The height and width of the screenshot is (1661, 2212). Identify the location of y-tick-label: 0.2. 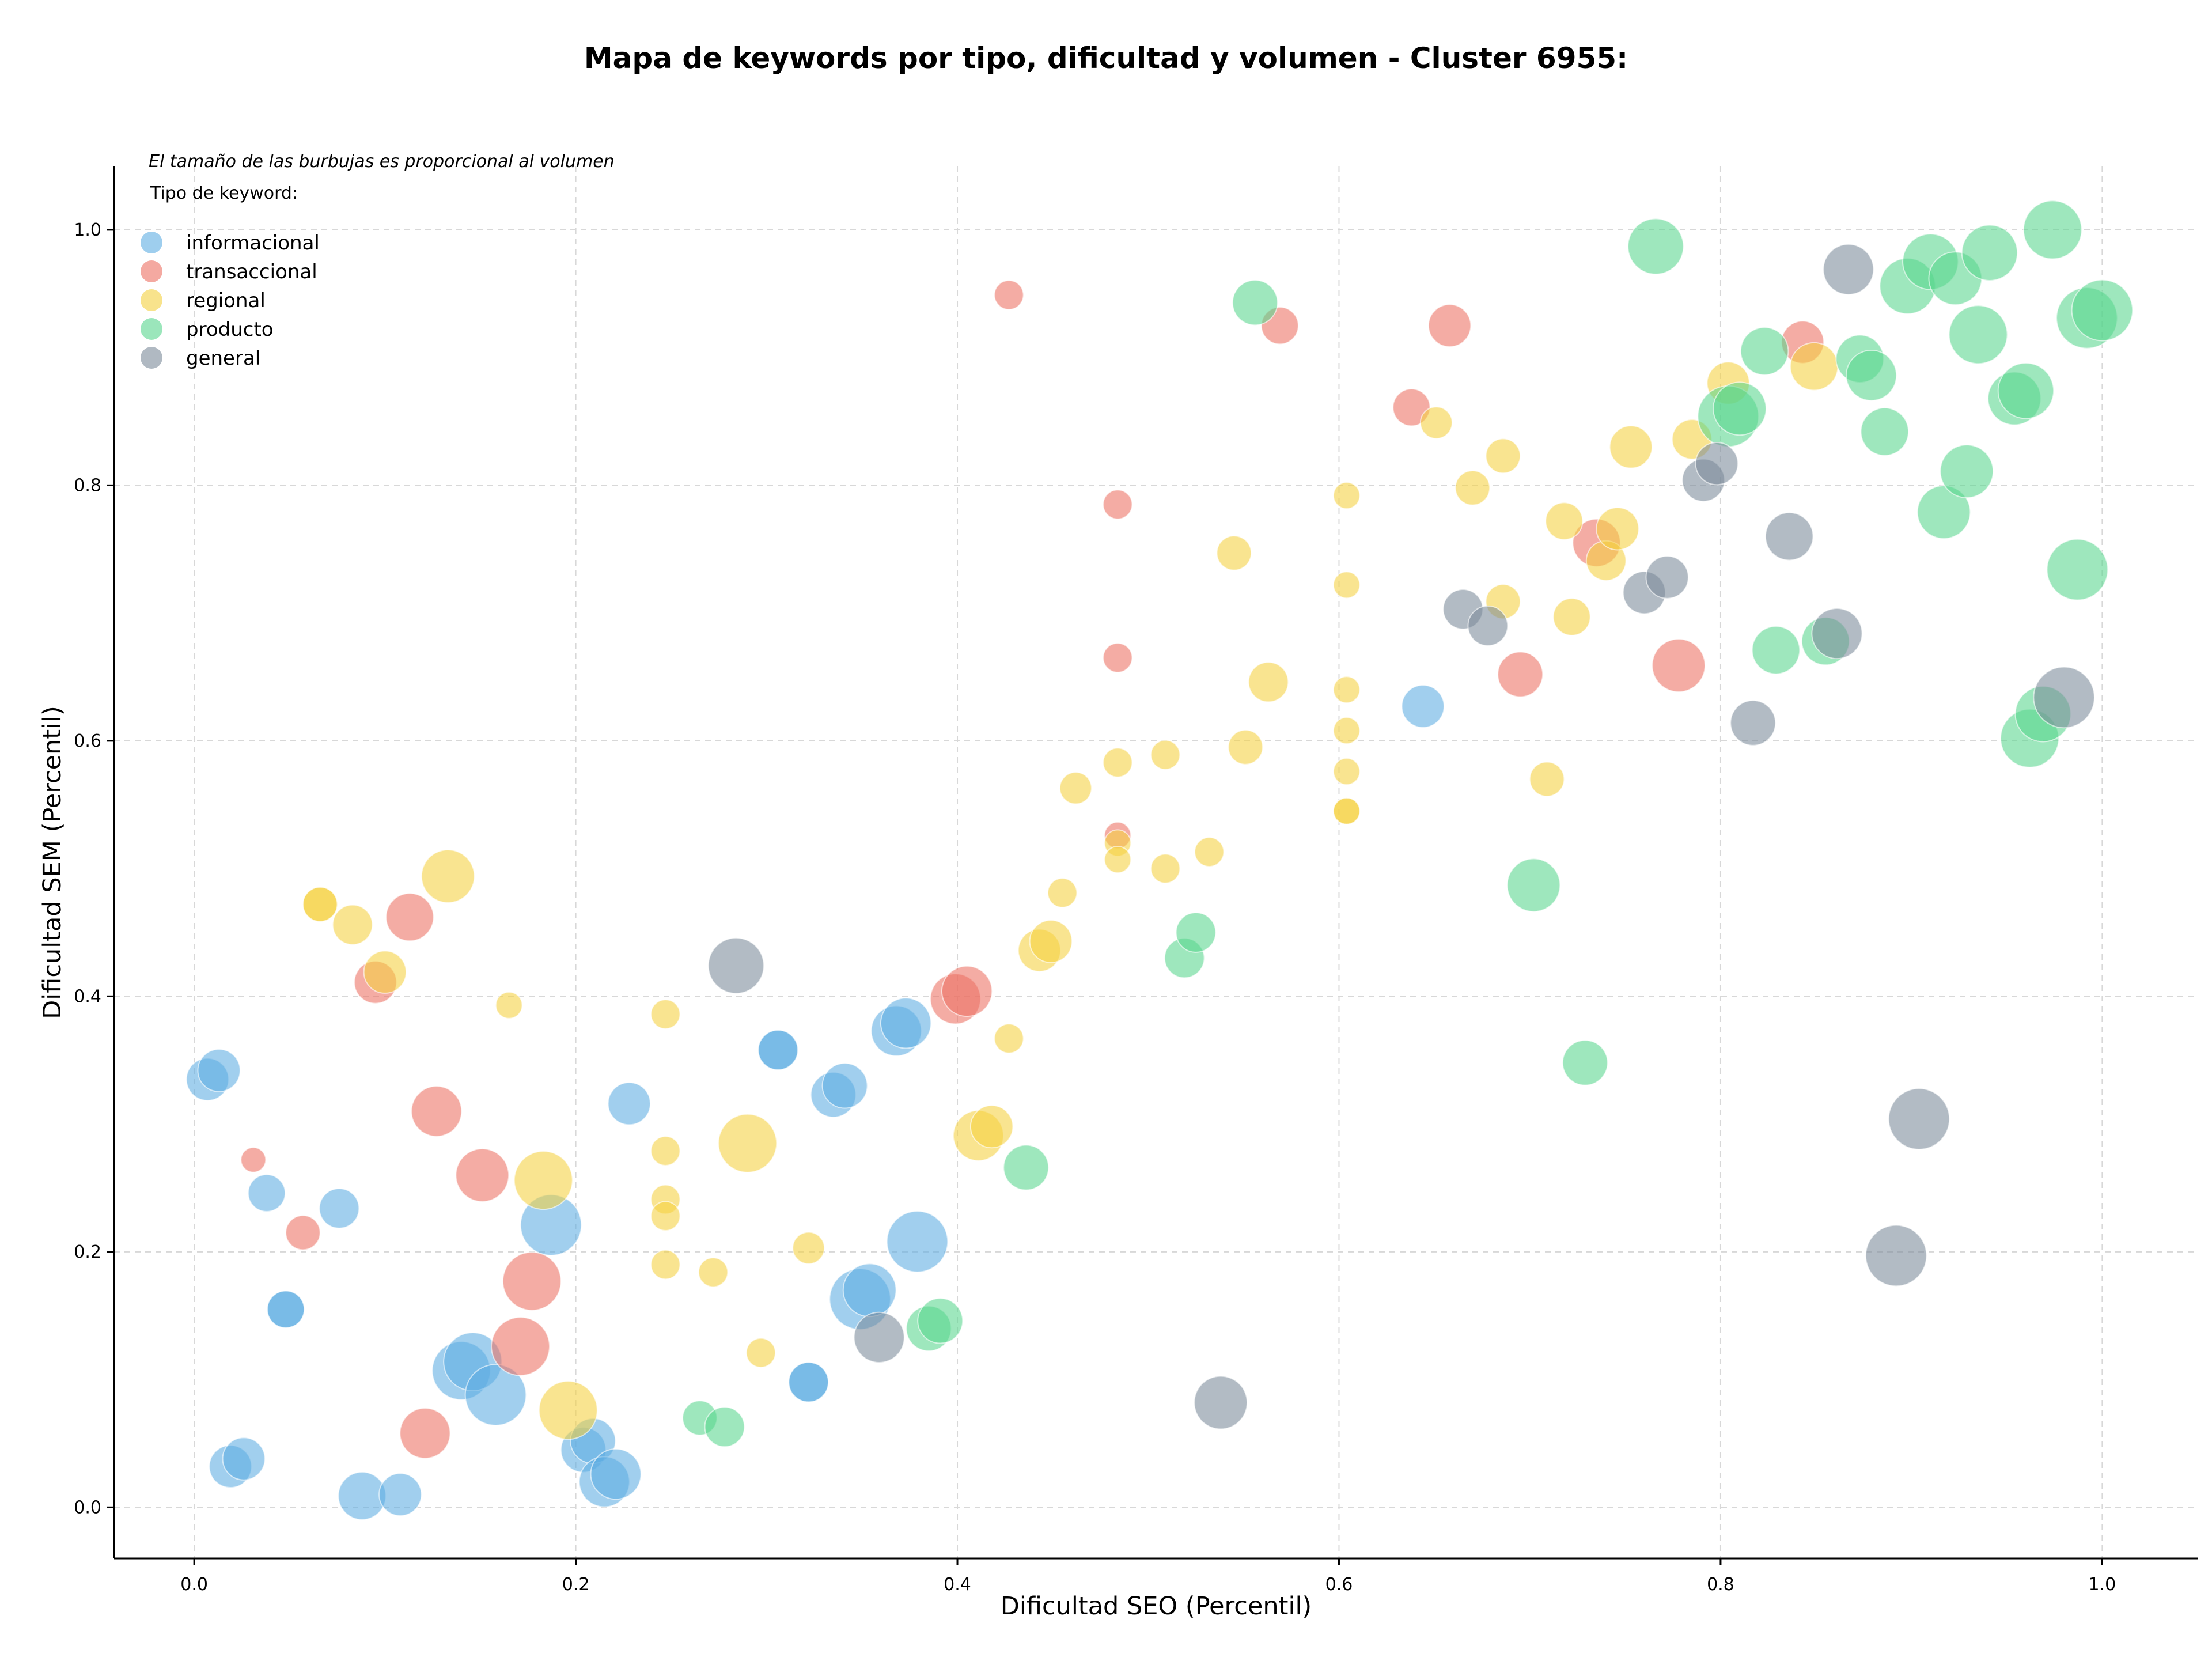
(87, 1252).